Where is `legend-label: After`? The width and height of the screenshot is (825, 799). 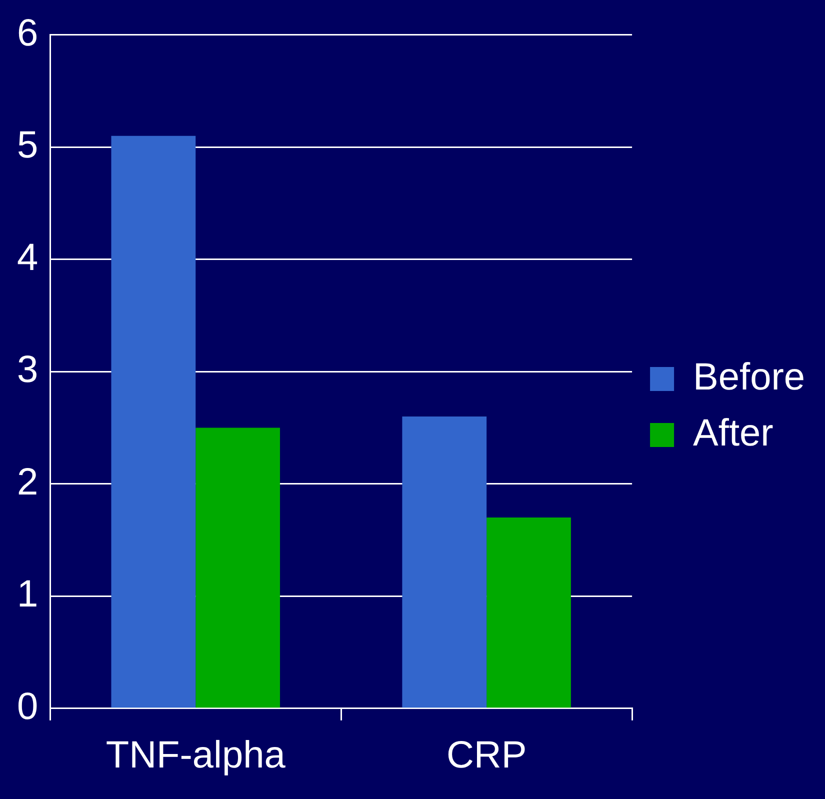
legend-label: After is located at coordinates (733, 433).